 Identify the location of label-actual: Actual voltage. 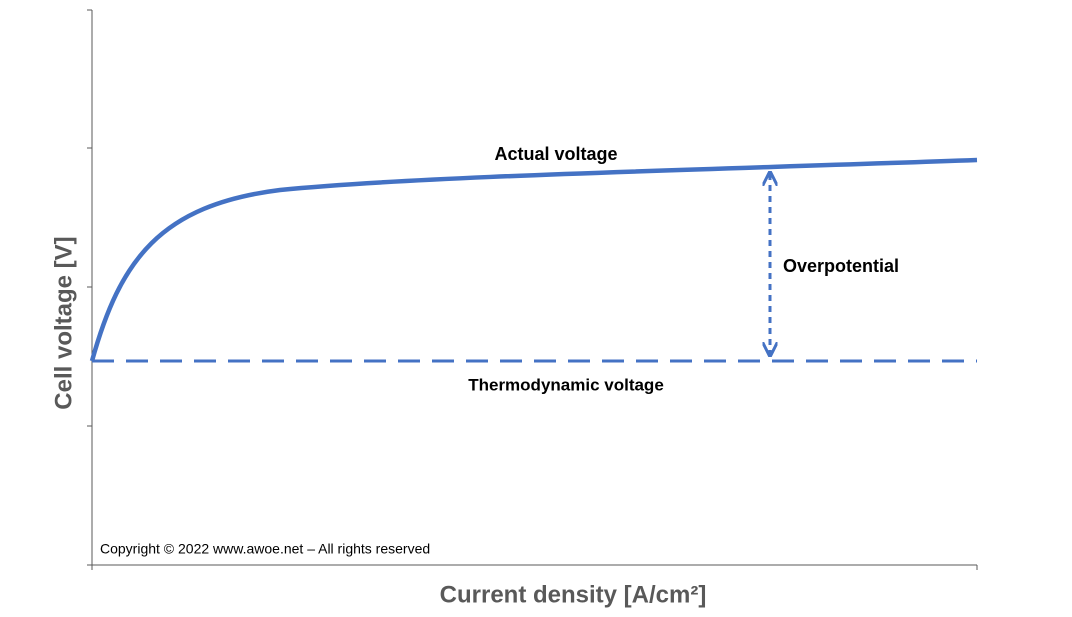
(555, 154).